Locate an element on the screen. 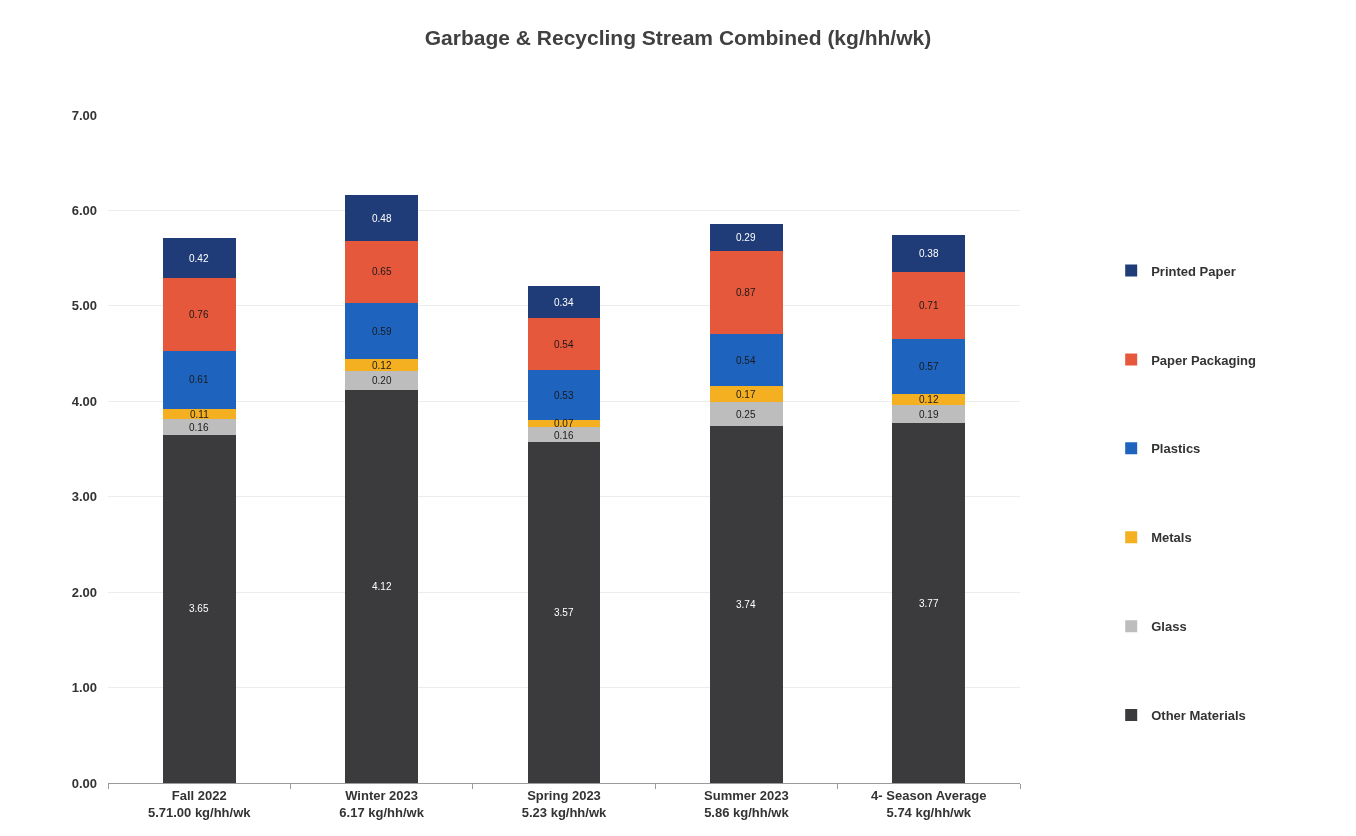 The width and height of the screenshot is (1356, 836). data-label: 0.87 is located at coordinates (746, 292).